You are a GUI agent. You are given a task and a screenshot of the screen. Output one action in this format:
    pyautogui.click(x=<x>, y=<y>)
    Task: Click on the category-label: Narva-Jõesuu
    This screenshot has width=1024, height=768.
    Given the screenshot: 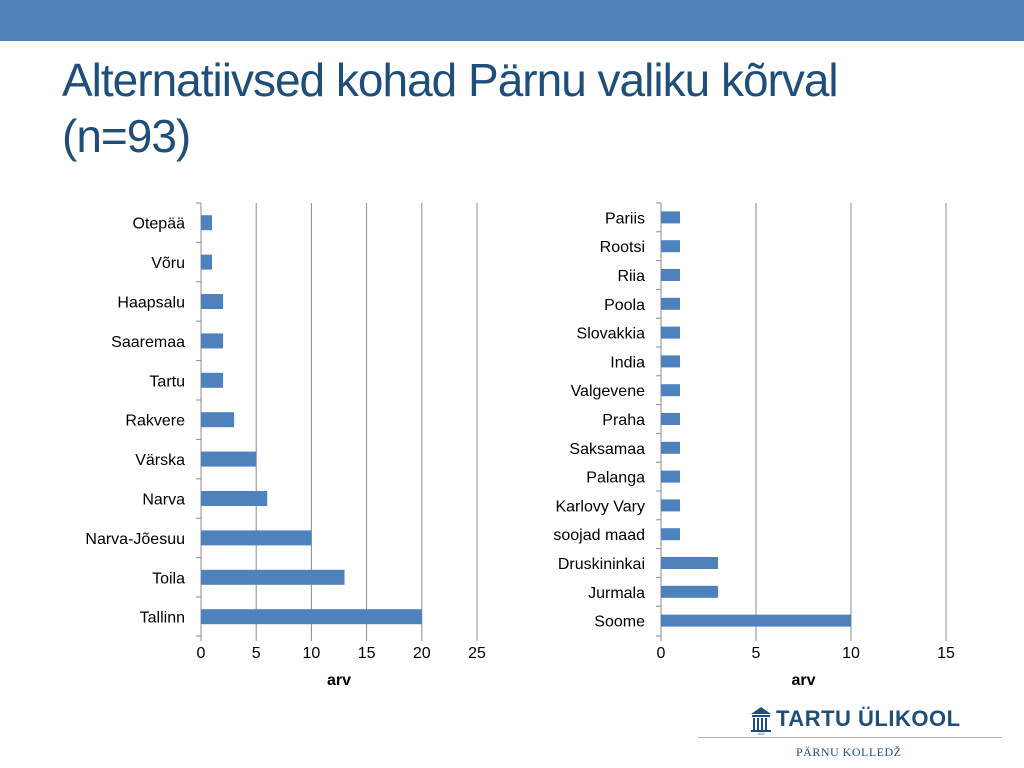 What is the action you would take?
    pyautogui.click(x=135, y=539)
    